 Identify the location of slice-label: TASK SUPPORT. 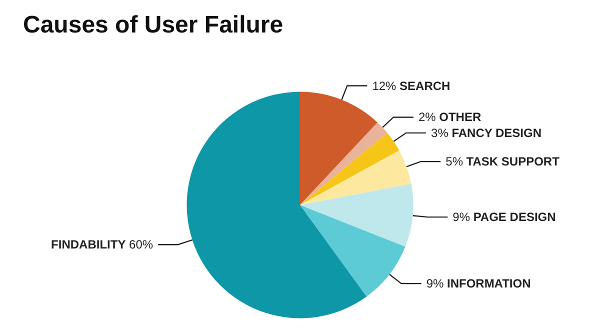
(513, 161).